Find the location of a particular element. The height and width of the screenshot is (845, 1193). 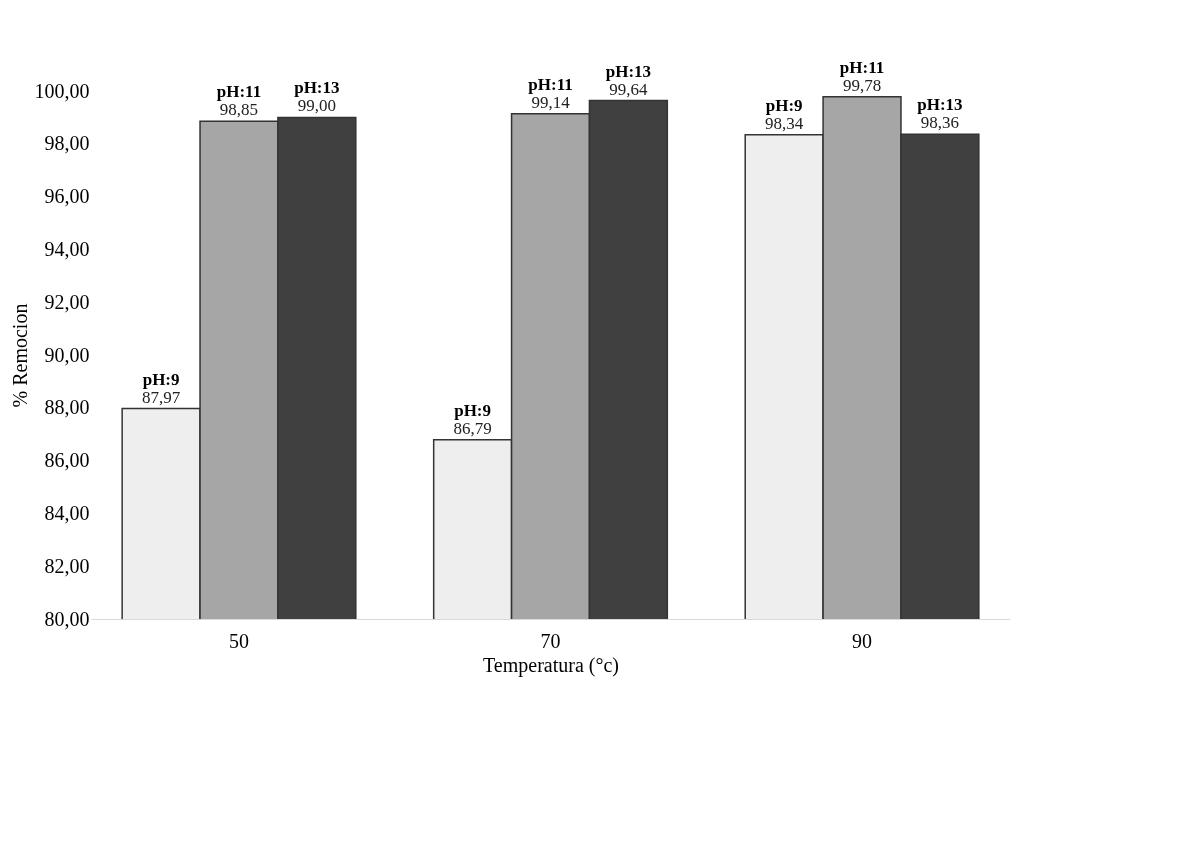

x-tick-label: 90 is located at coordinates (862, 640).